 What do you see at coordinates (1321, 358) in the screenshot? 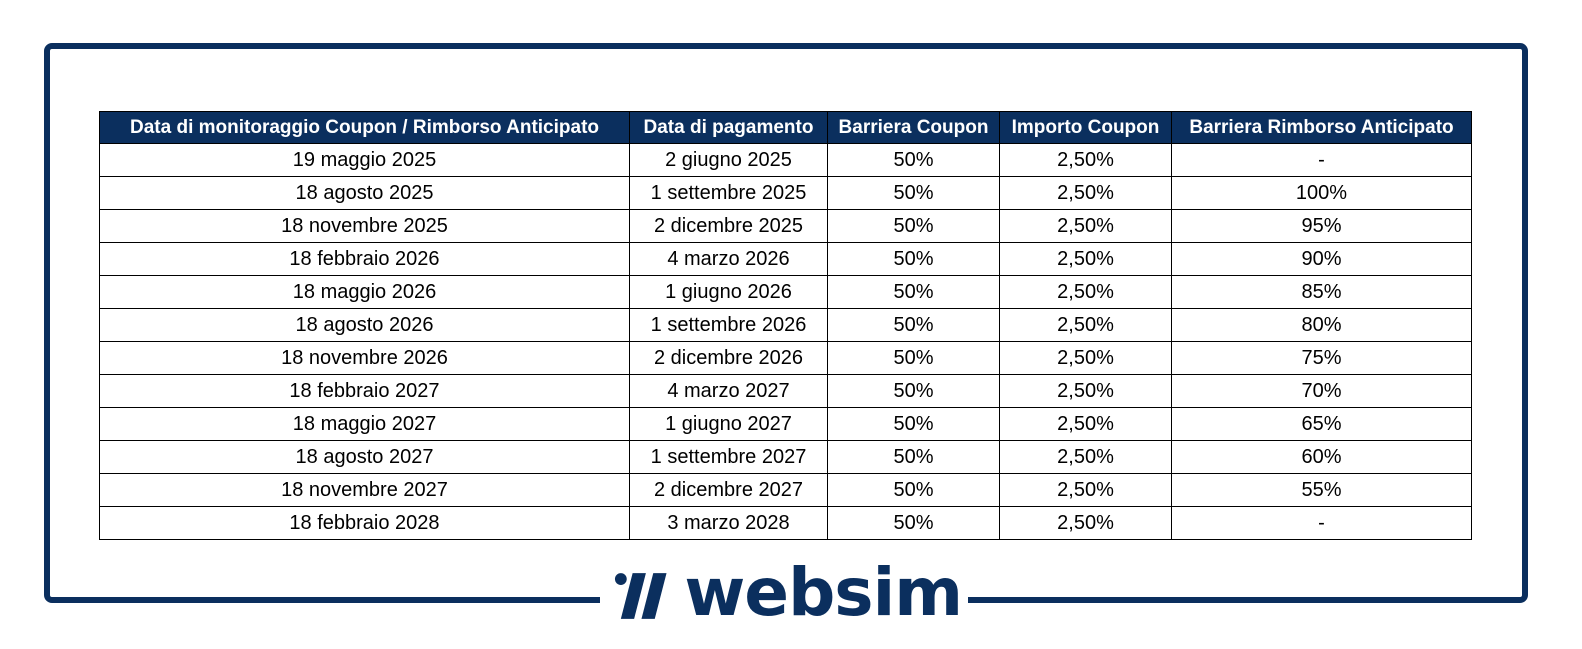
I see `cell-early-redemption-barrier: 75%` at bounding box center [1321, 358].